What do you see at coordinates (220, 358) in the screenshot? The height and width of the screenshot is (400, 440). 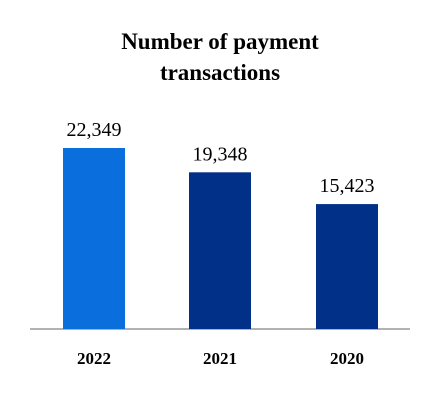 I see `x-tick-label: 2021` at bounding box center [220, 358].